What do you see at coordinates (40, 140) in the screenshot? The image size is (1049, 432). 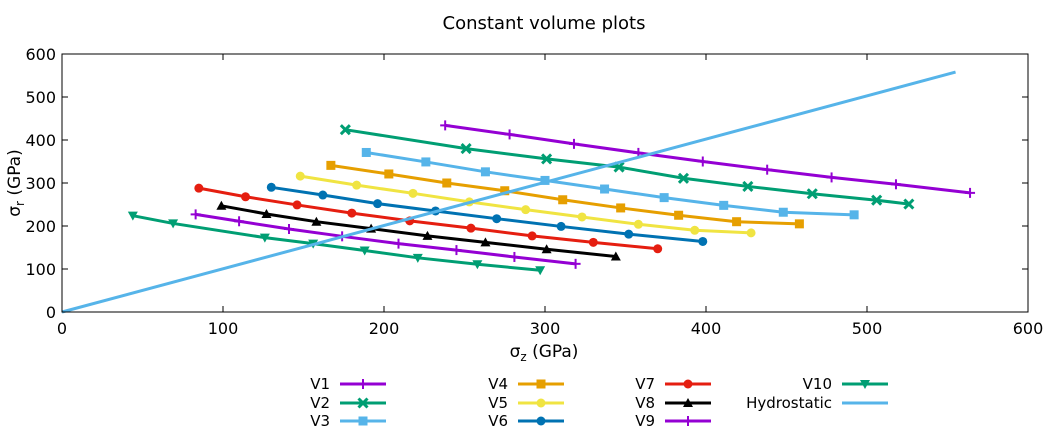 I see `y-tick-label: 400` at bounding box center [40, 140].